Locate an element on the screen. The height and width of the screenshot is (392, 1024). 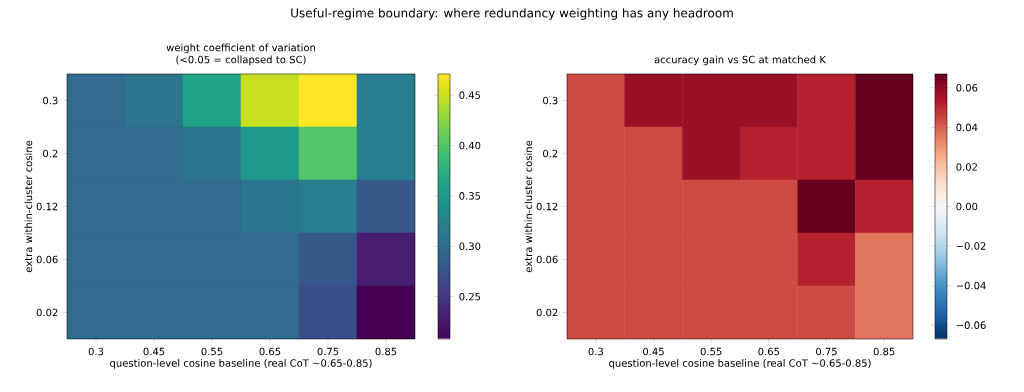
color-bar-label: 0.25 is located at coordinates (470, 296).